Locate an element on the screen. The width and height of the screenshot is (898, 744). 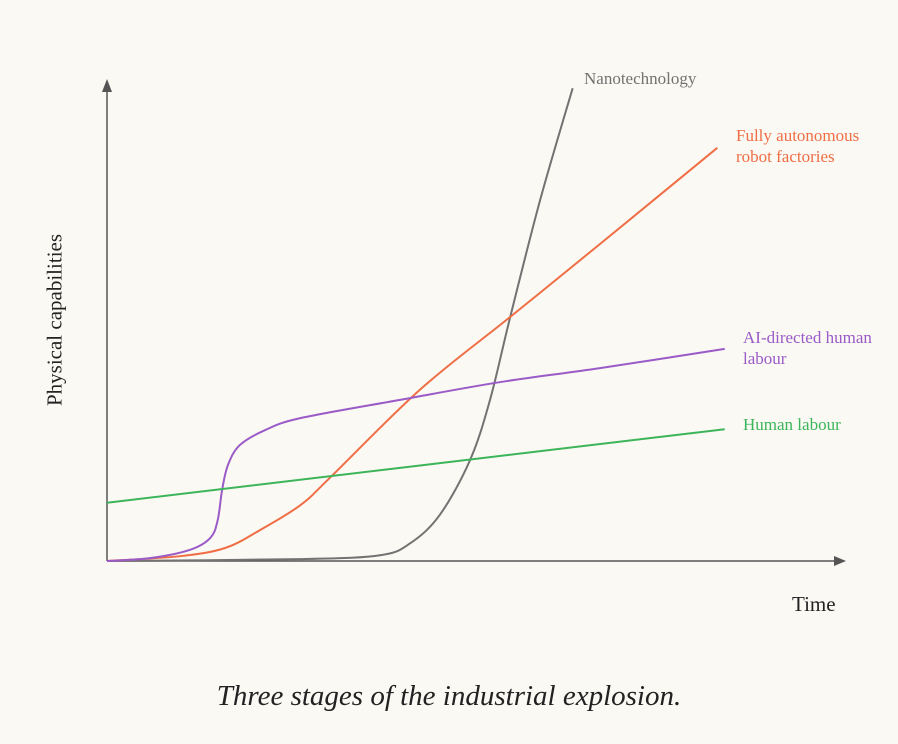
series-label: AI-directed human labour is located at coordinates (807, 348).